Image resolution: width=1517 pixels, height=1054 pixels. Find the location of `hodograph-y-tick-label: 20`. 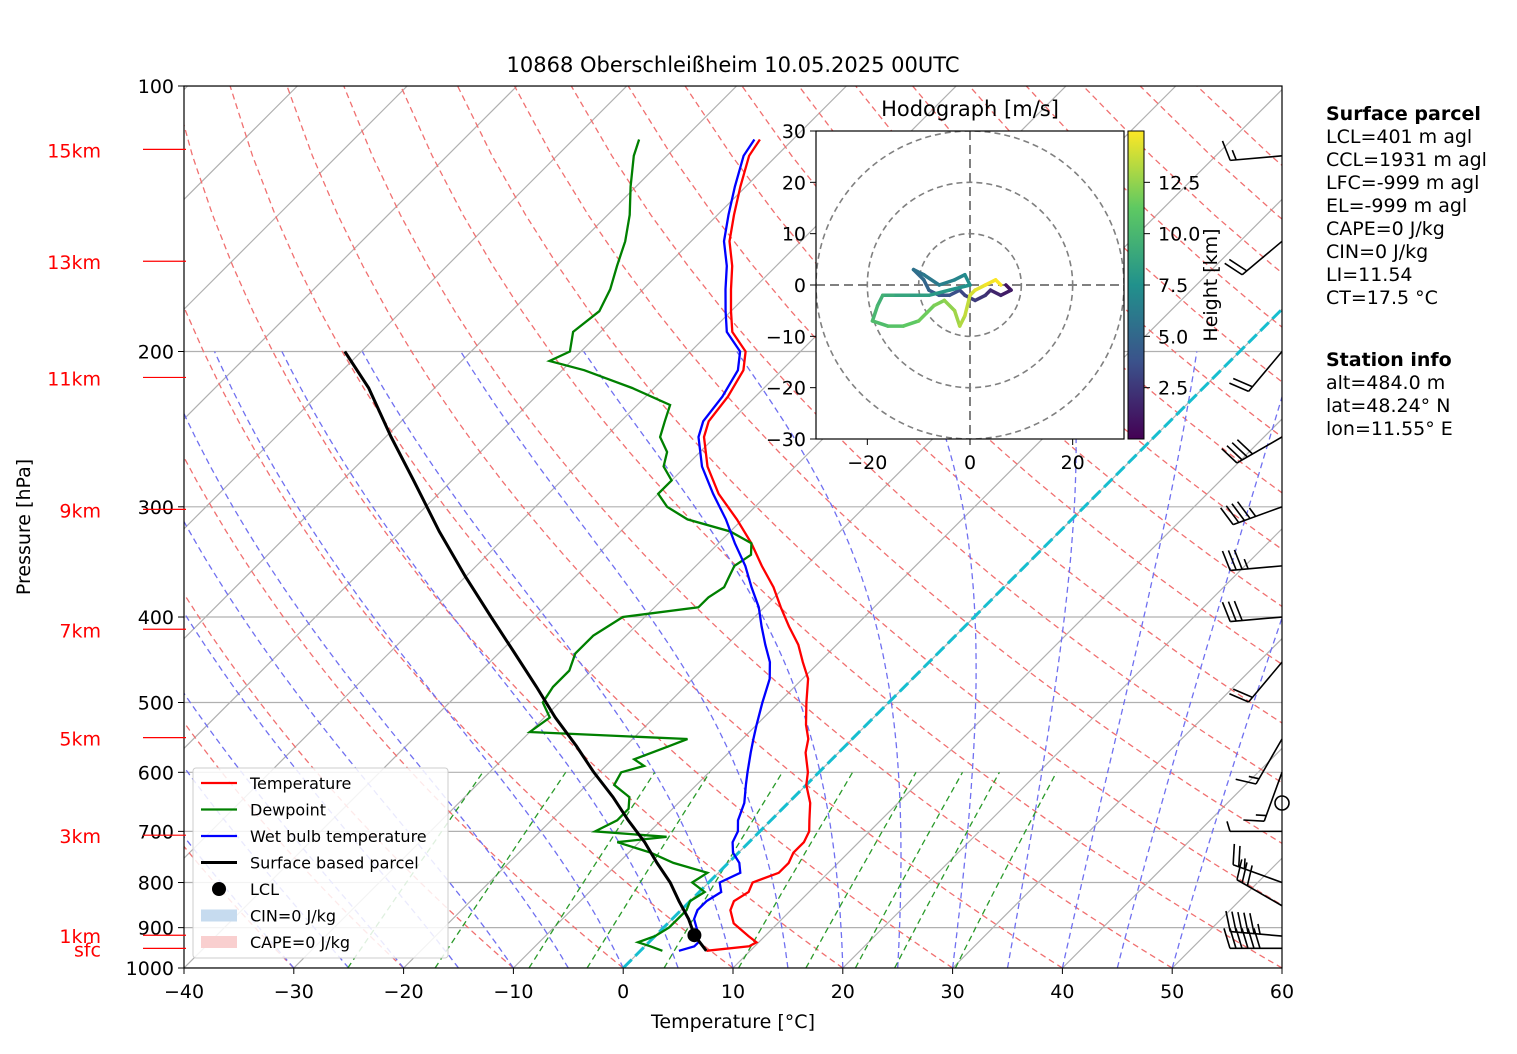

hodograph-y-tick-label: 20 is located at coordinates (794, 183).